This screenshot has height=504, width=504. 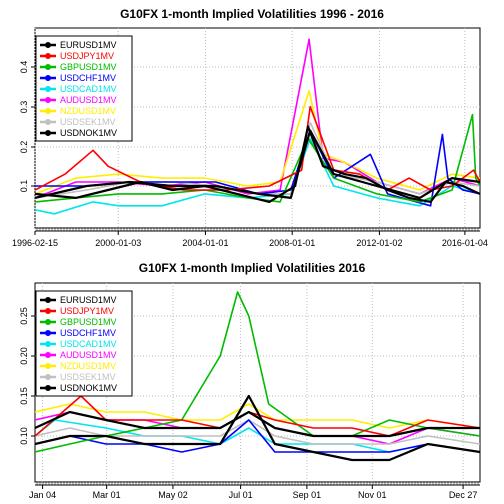 What do you see at coordinates (35, 243) in the screenshot?
I see `x-tick-label: 1996-02-15` at bounding box center [35, 243].